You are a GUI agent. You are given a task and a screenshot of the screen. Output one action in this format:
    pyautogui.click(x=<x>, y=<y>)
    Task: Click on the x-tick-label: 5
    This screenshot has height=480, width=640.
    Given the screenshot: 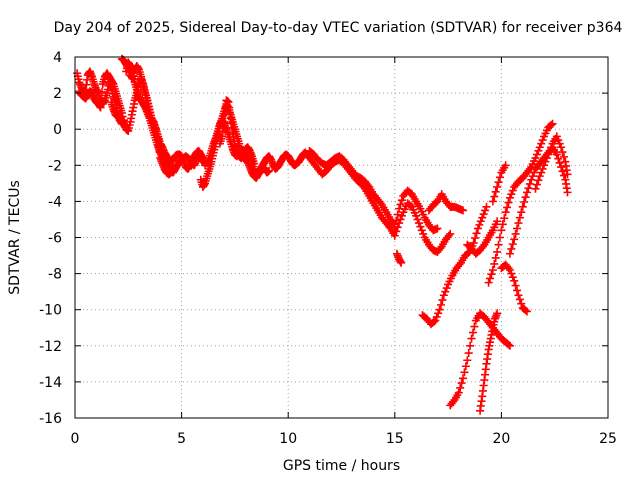 What is the action you would take?
    pyautogui.click(x=181, y=439)
    